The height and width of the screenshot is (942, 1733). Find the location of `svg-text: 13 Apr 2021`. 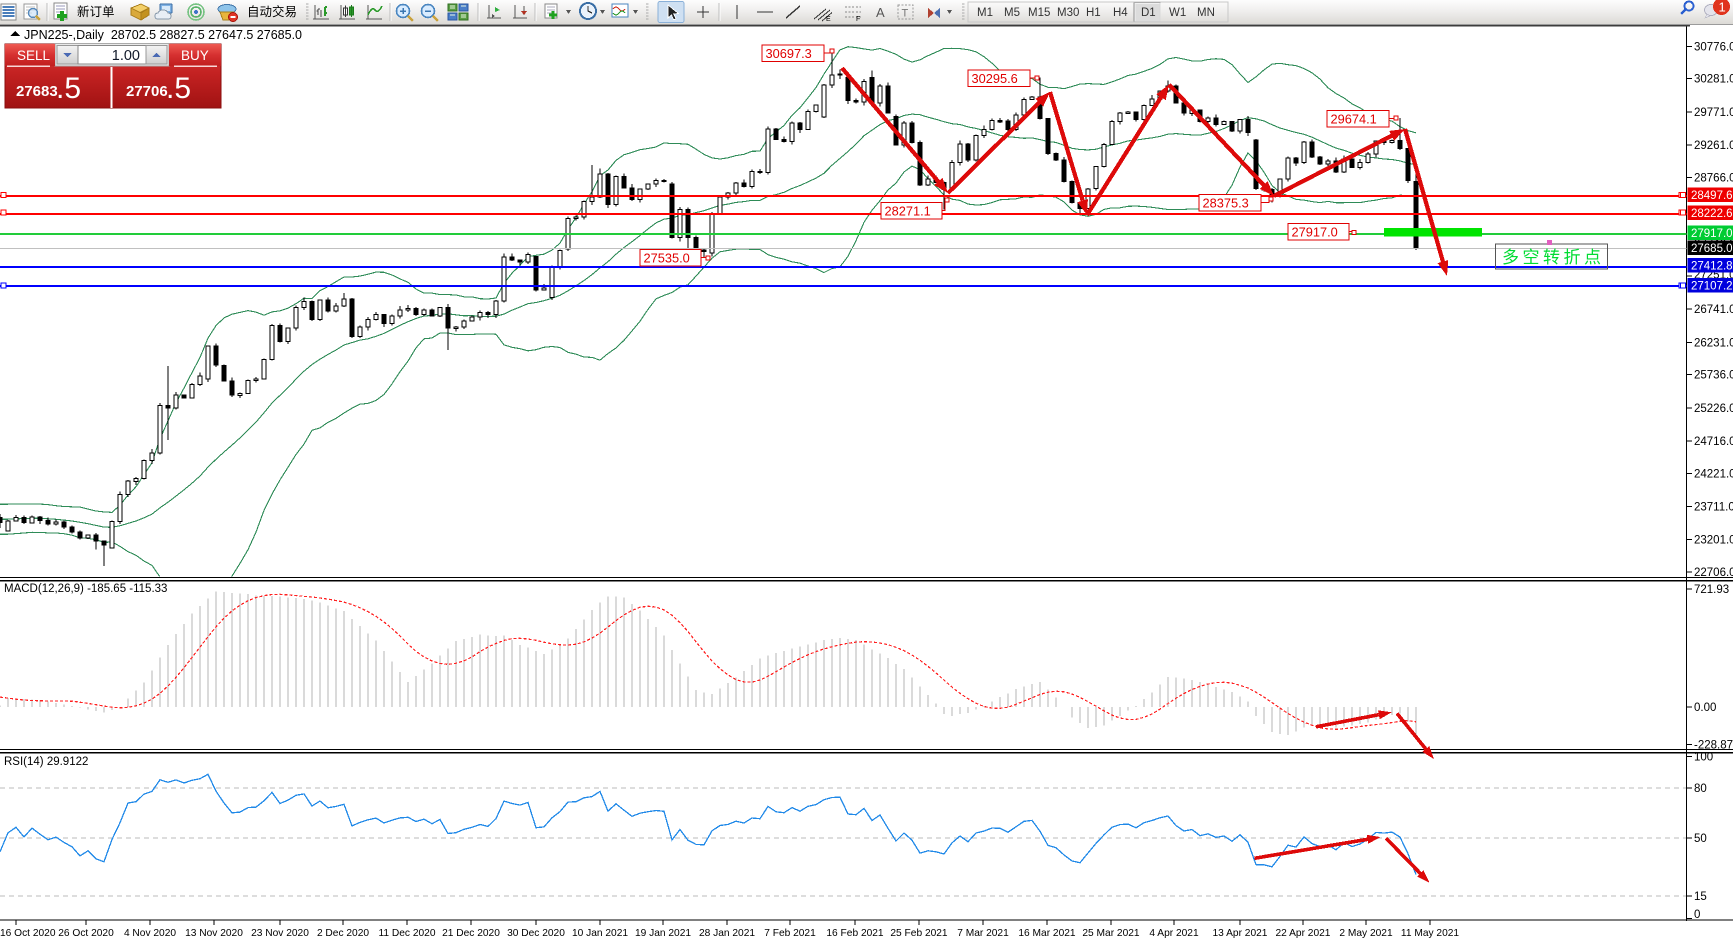

svg-text: 13 Apr 2021 is located at coordinates (1240, 933).